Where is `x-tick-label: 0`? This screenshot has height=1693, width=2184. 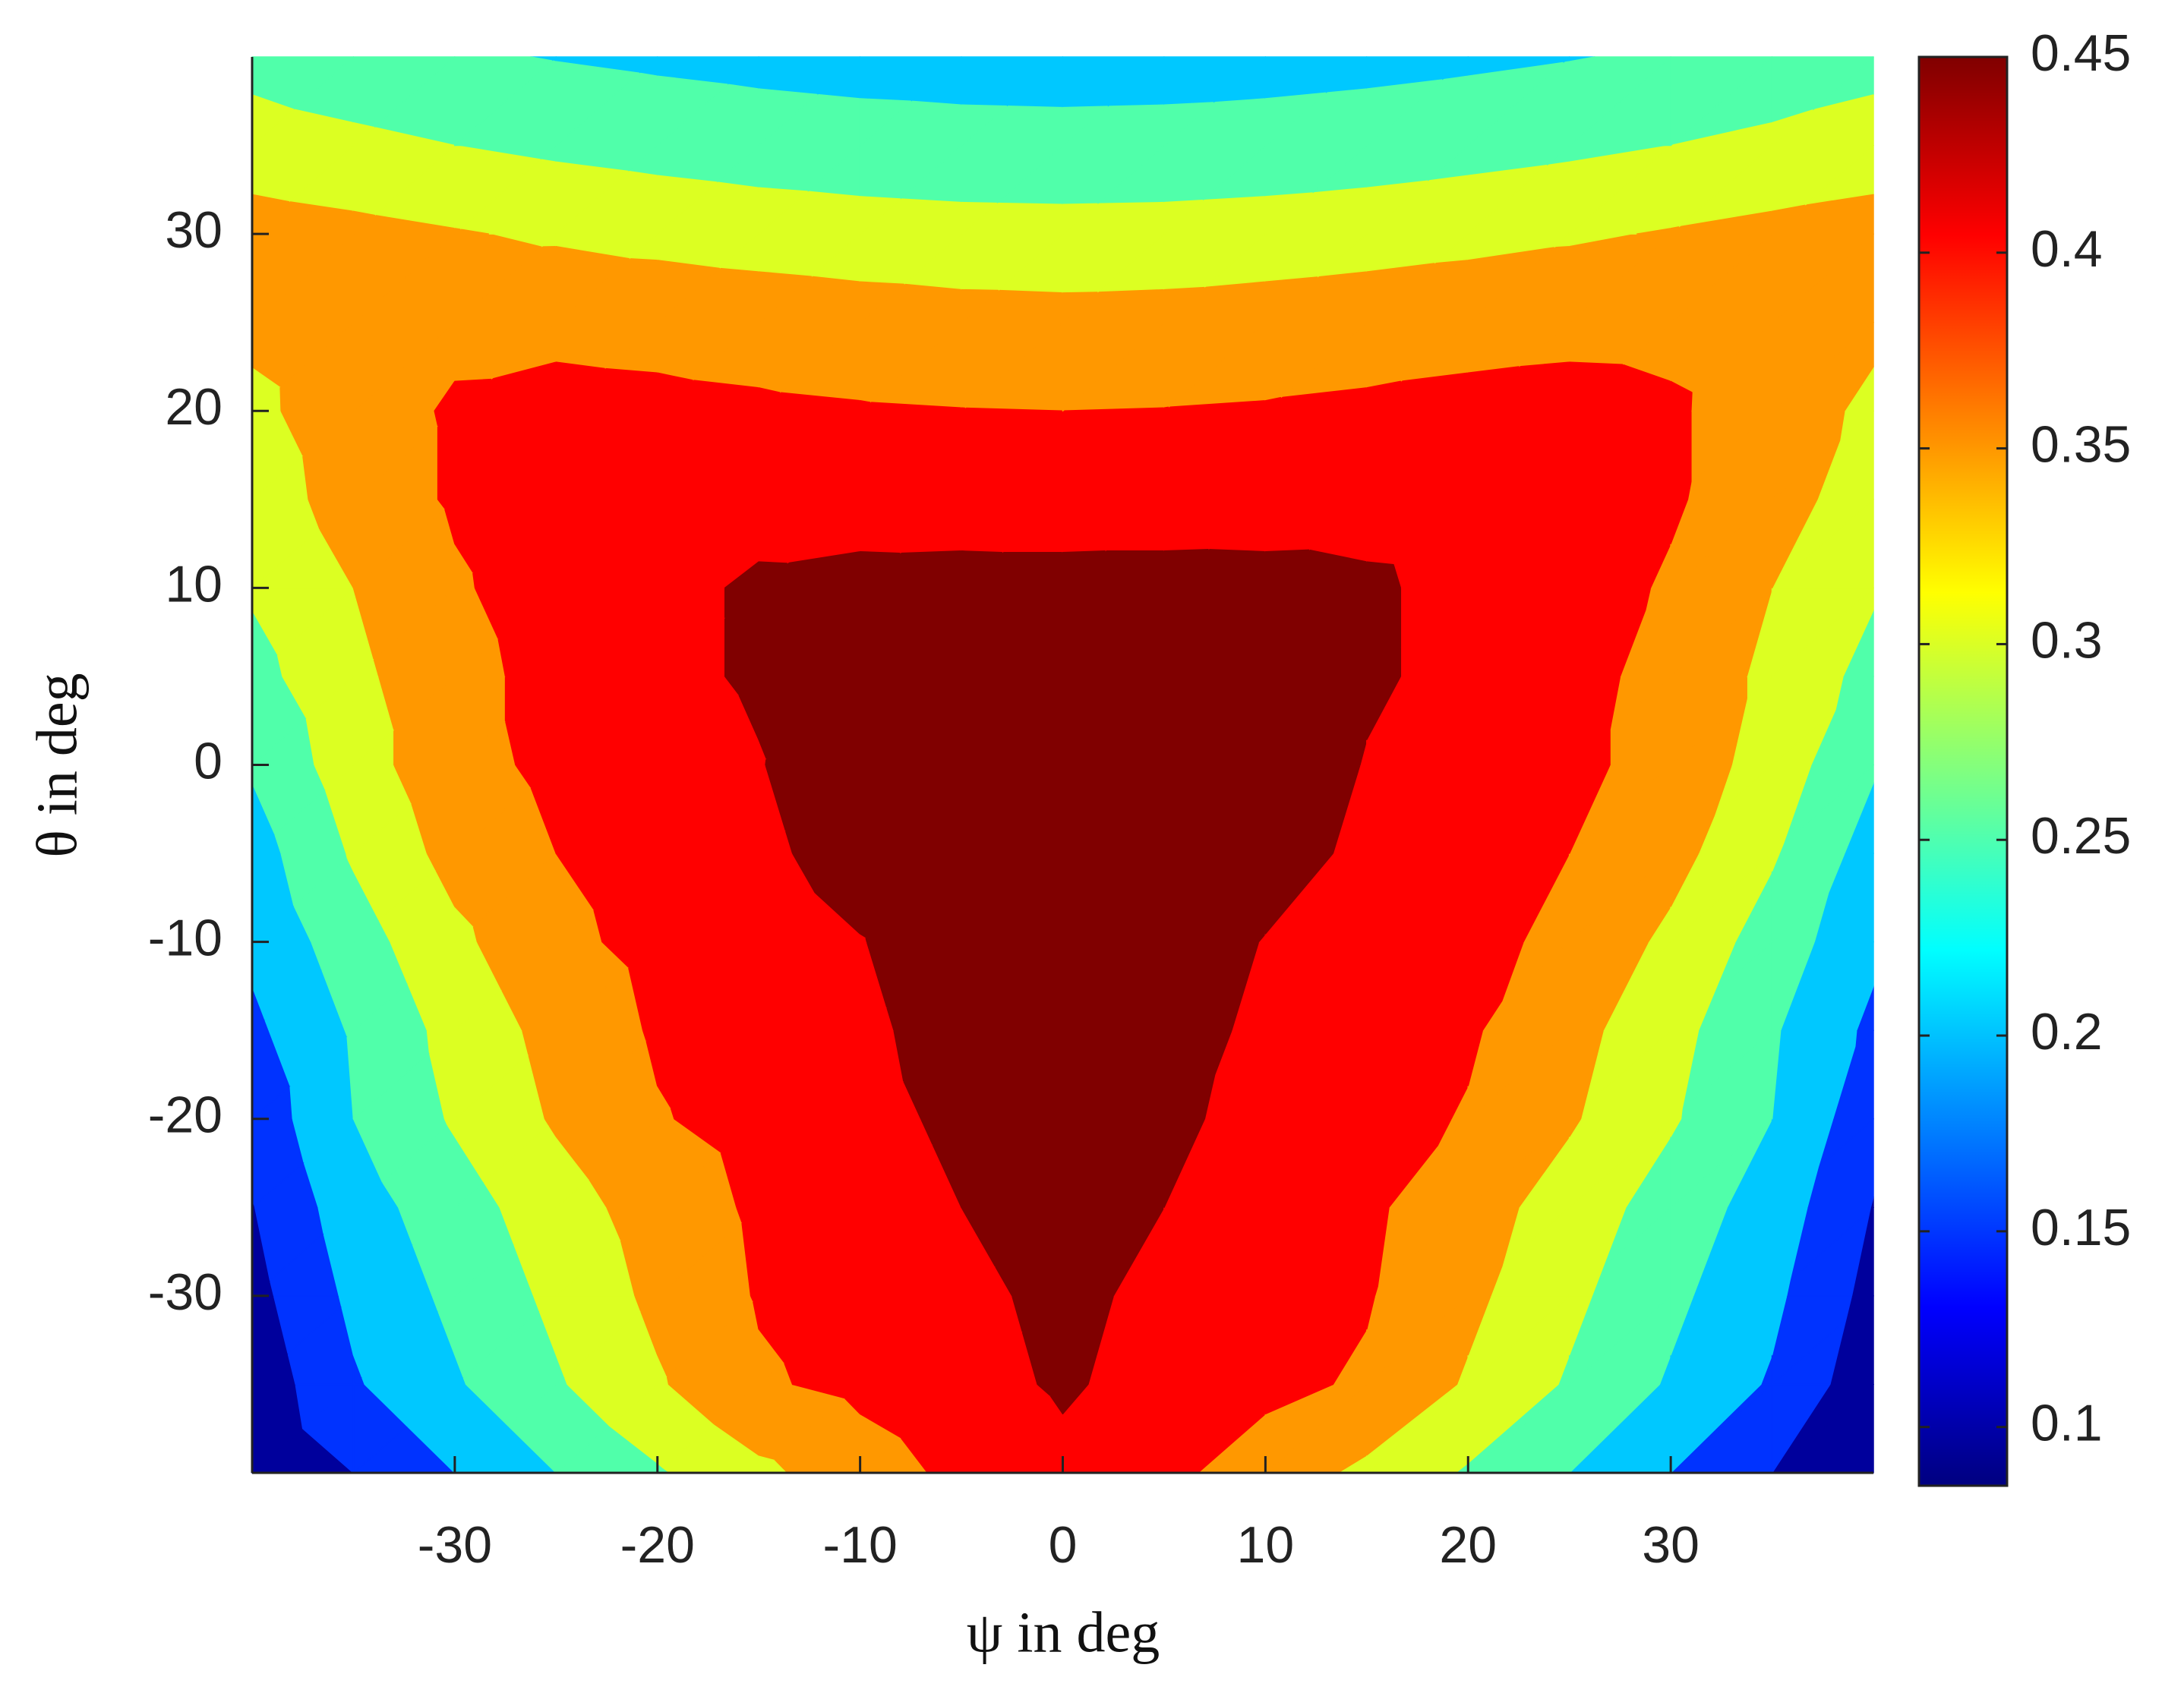 x-tick-label: 0 is located at coordinates (1063, 1545).